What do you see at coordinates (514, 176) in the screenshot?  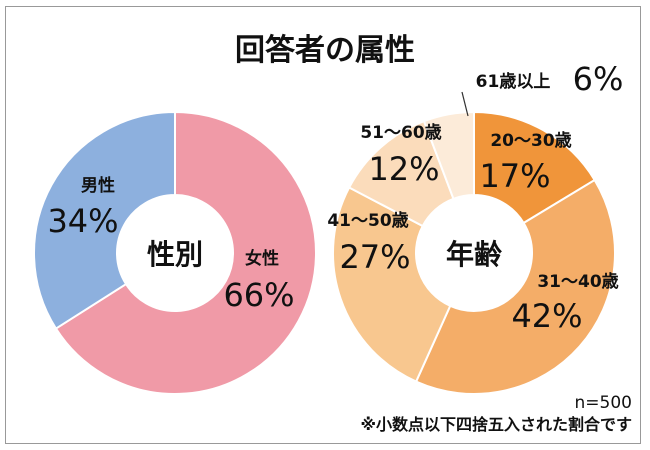 I see `age-20-30-percent: 17%` at bounding box center [514, 176].